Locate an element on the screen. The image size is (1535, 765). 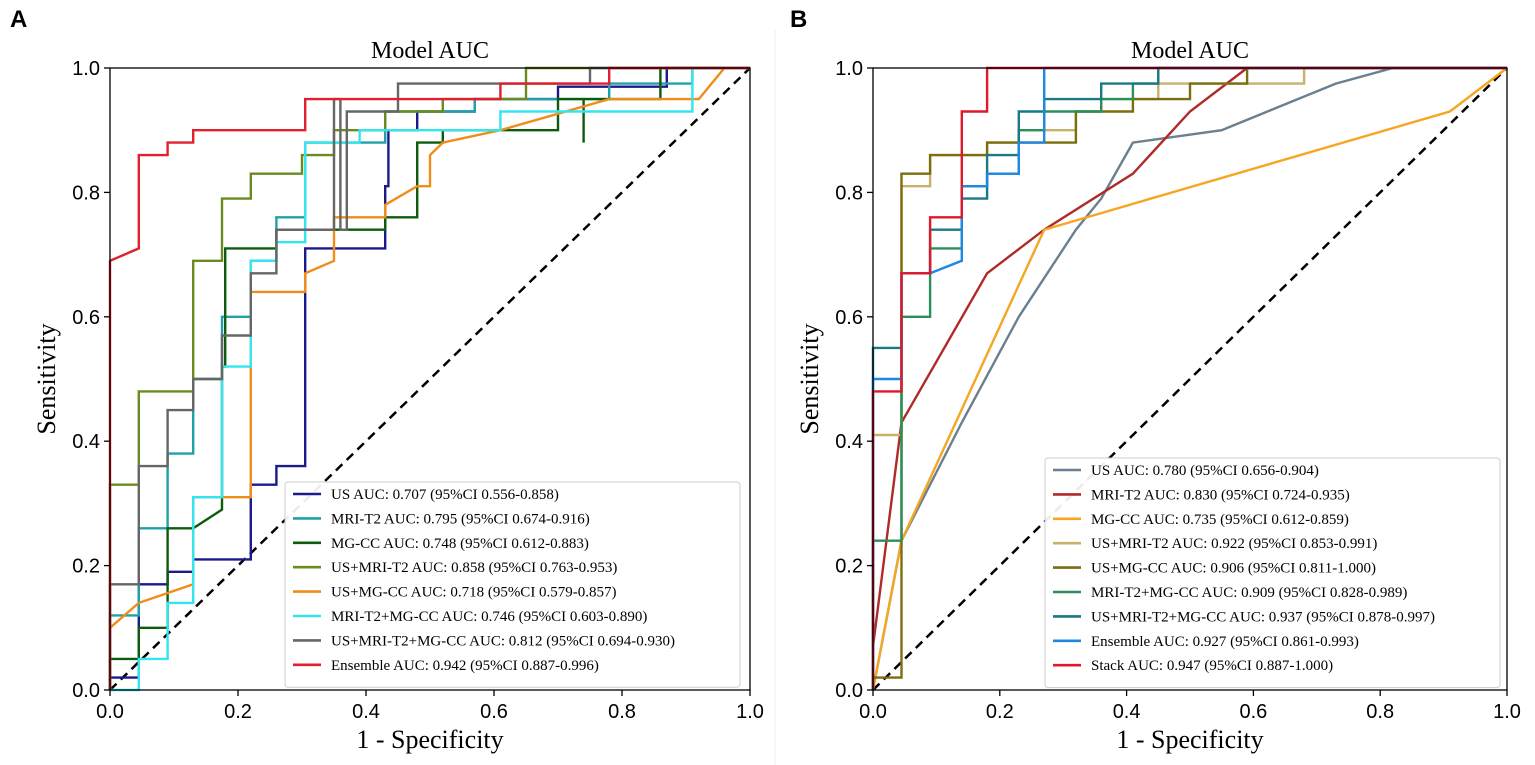
panel-b-legend-entry-4: US+MG-CC AUC: 0.906 (95%CI 0.811-1.000) is located at coordinates (1233, 569).